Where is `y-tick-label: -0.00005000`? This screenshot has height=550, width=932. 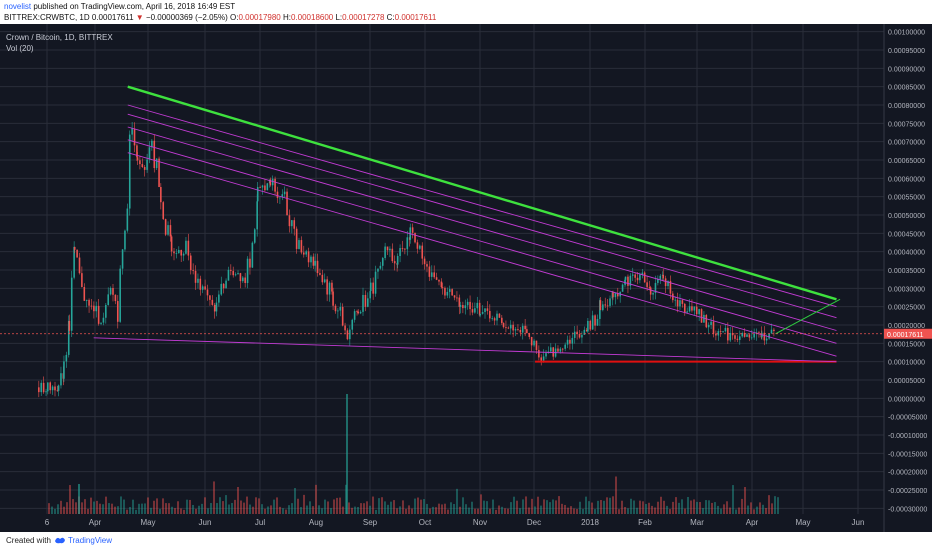
y-tick-label: -0.00005000 is located at coordinates (907, 418).